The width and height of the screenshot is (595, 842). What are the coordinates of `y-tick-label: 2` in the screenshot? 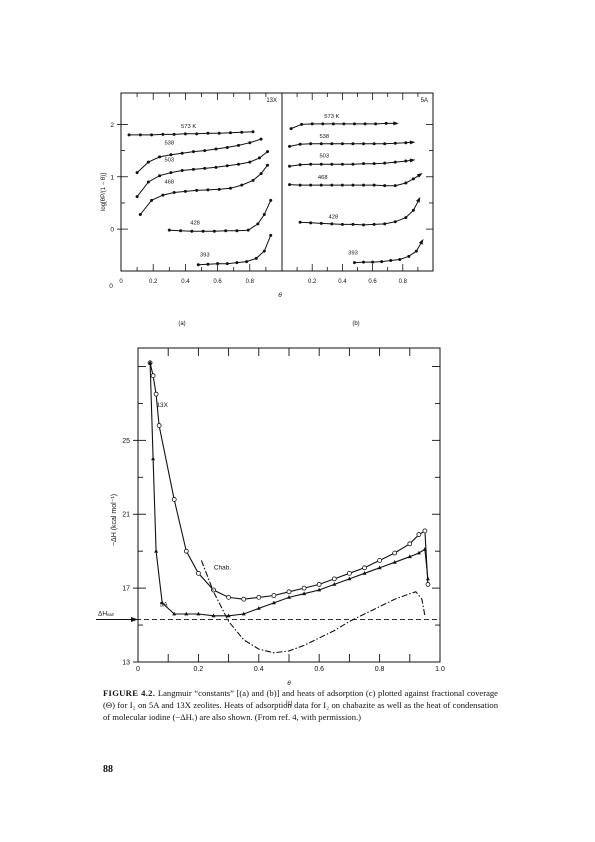 It's located at (112, 125).